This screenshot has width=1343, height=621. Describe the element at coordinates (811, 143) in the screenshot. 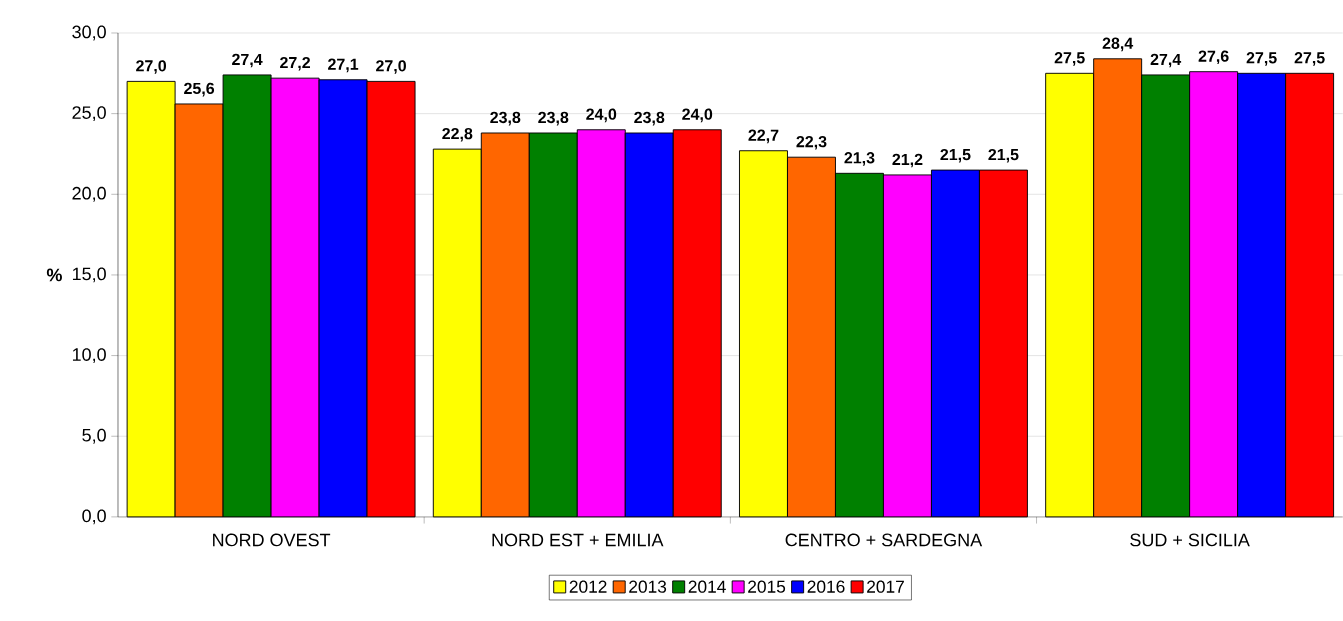

I see `data-label: 22,3` at that location.